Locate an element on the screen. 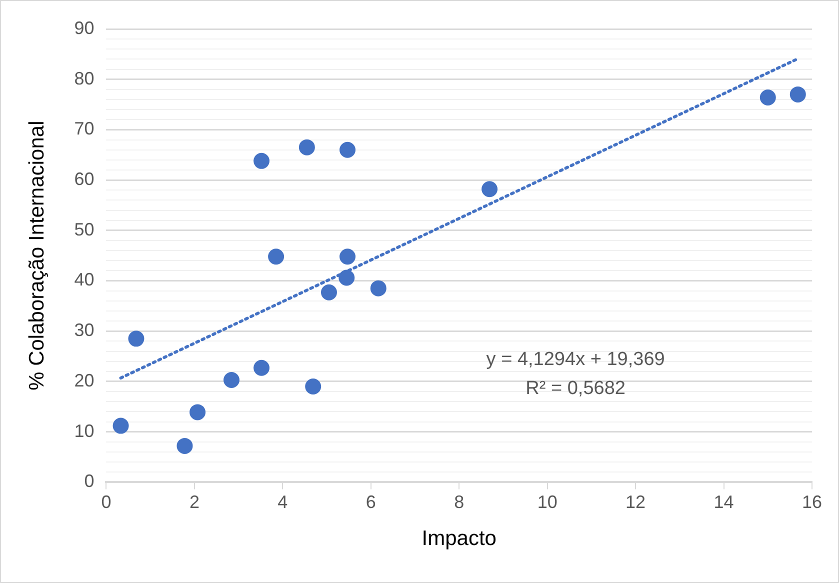 The height and width of the screenshot is (583, 839). y-tick-label: 80 is located at coordinates (84, 78).